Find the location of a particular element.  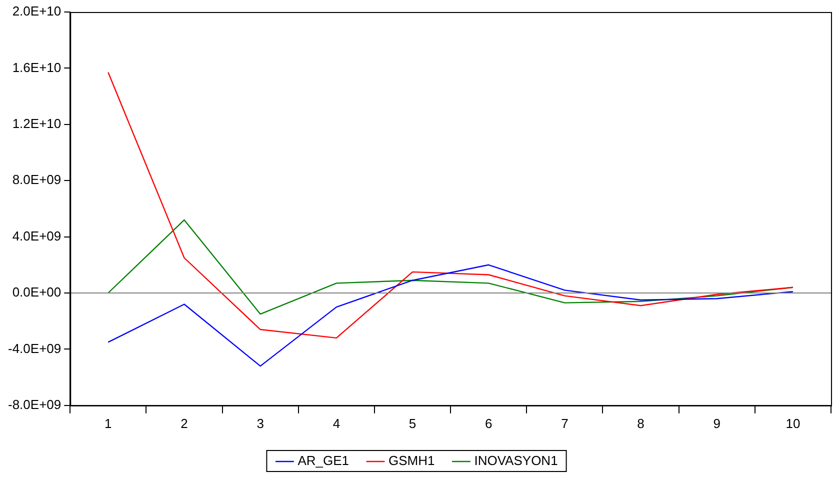

x-tick-label: 4 is located at coordinates (336, 423).